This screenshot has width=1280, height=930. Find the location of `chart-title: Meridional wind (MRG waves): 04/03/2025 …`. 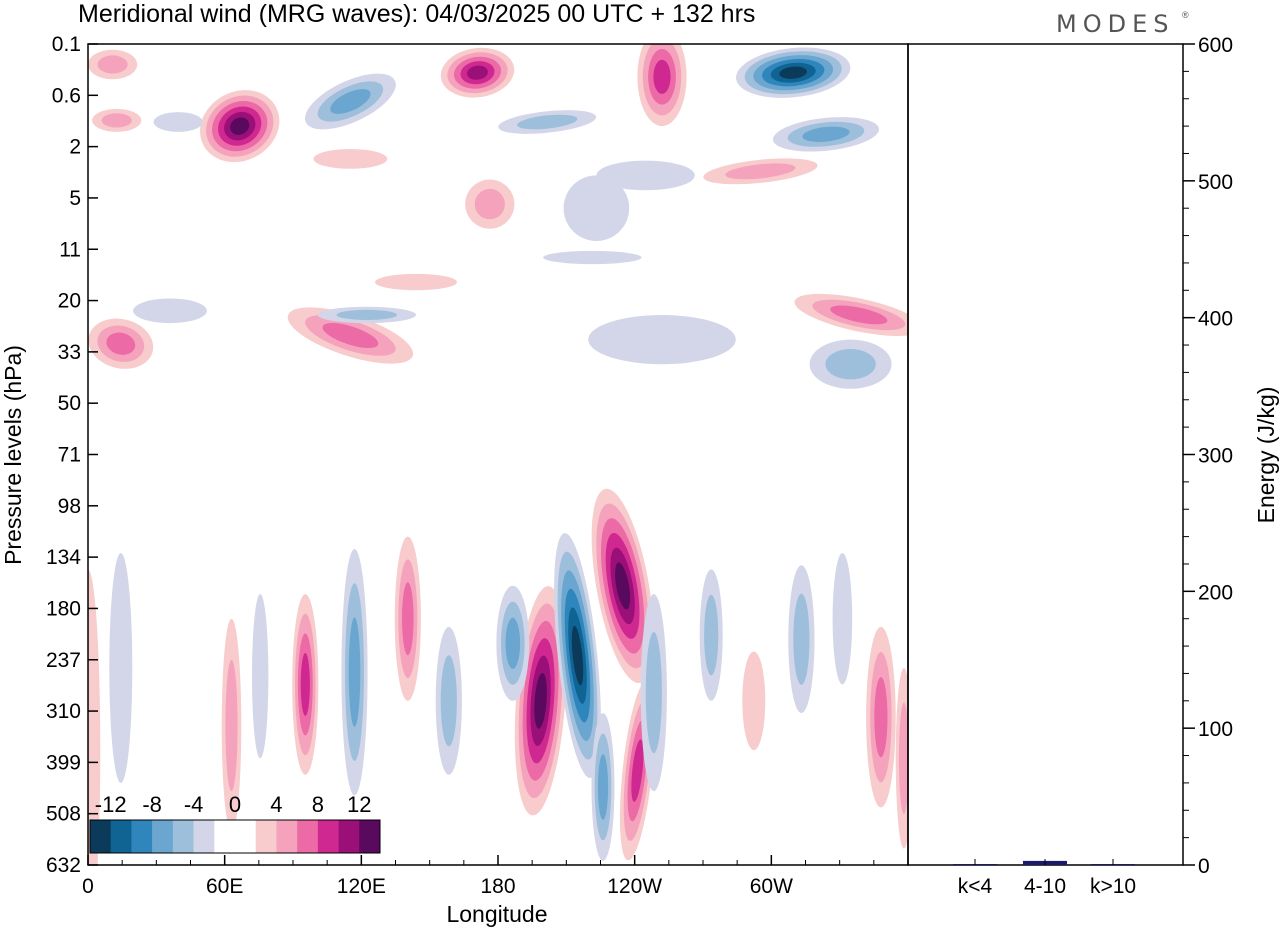

chart-title: Meridional wind (MRG waves): 04/03/2025 … is located at coordinates (416, 14).